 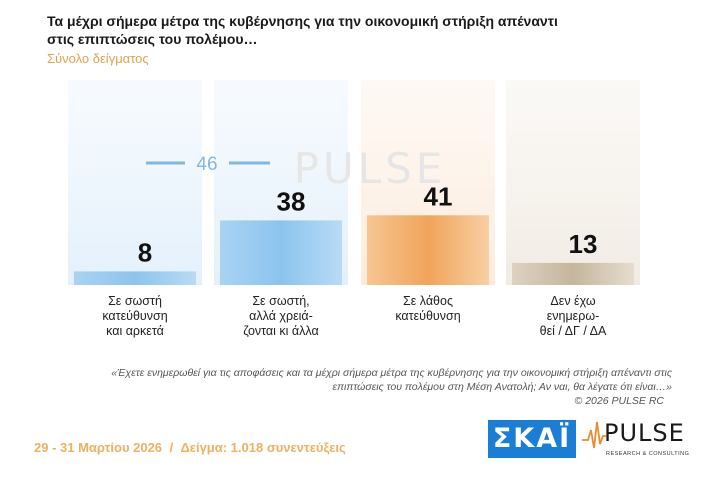 What do you see at coordinates (619, 401) in the screenshot?
I see `copyright: © 2026 PULSE RC` at bounding box center [619, 401].